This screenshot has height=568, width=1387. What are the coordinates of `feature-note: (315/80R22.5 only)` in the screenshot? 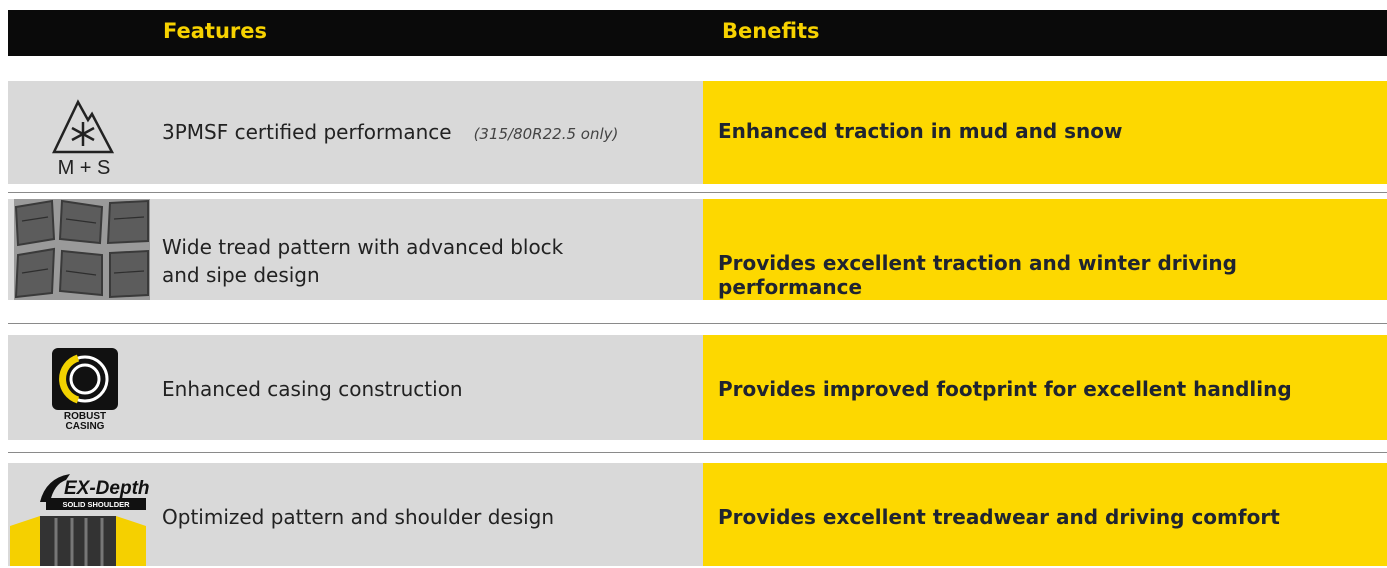 It's located at (546, 134).